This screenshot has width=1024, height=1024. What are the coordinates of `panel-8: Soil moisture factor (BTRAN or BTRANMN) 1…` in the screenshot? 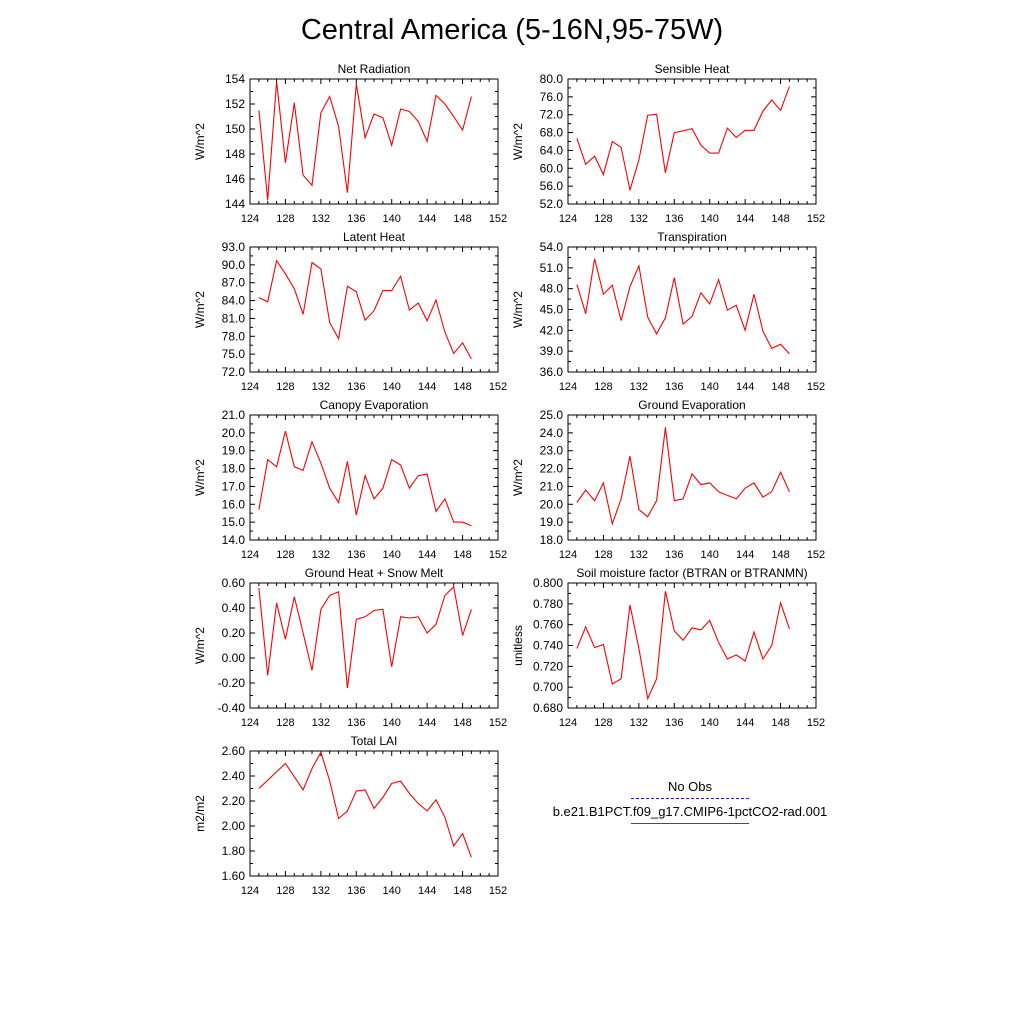 It's located at (668, 647).